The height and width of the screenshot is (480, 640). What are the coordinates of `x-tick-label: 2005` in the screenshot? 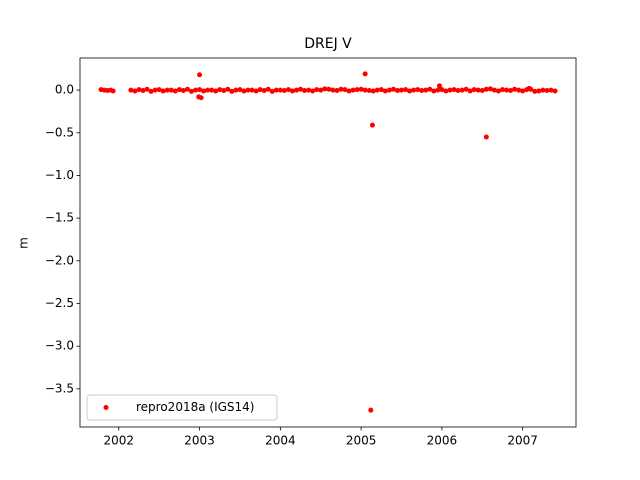 It's located at (361, 441).